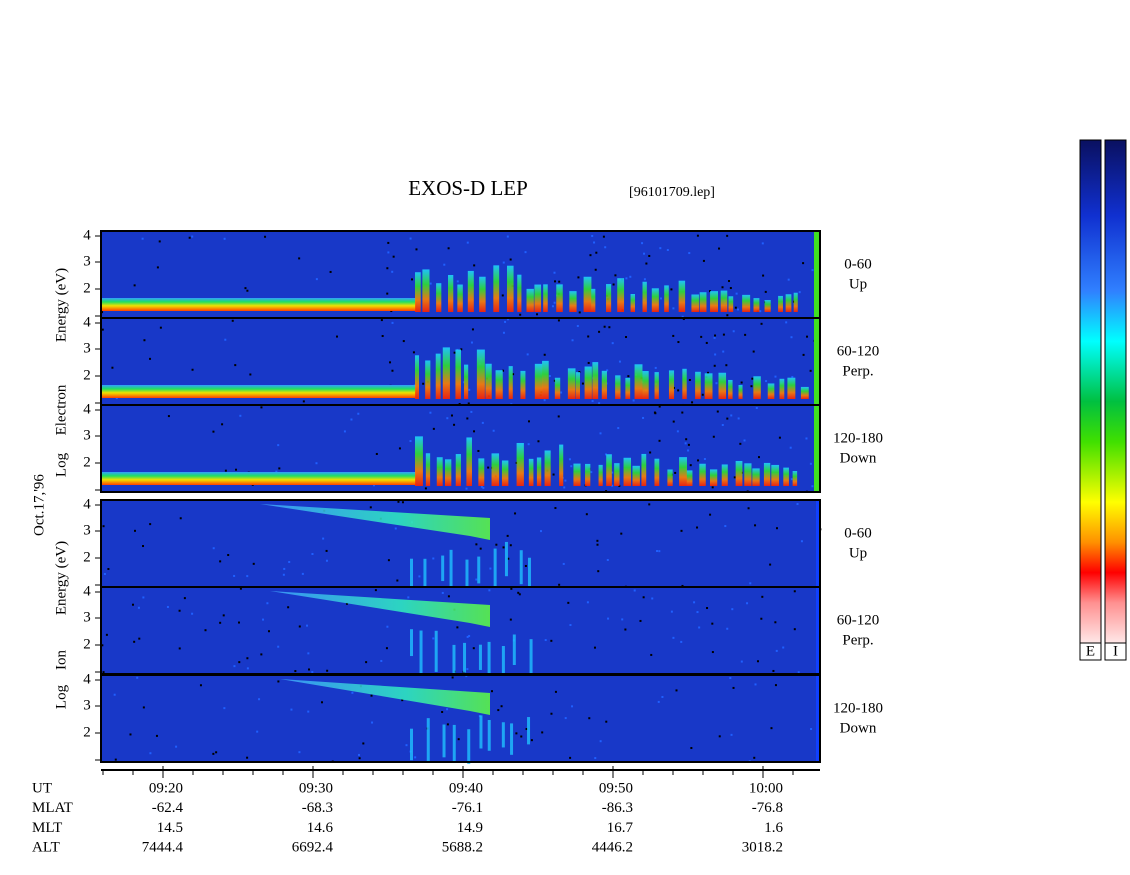 This screenshot has width=1130, height=875. What do you see at coordinates (87, 679) in the screenshot?
I see `y-tick-label: 4` at bounding box center [87, 679].